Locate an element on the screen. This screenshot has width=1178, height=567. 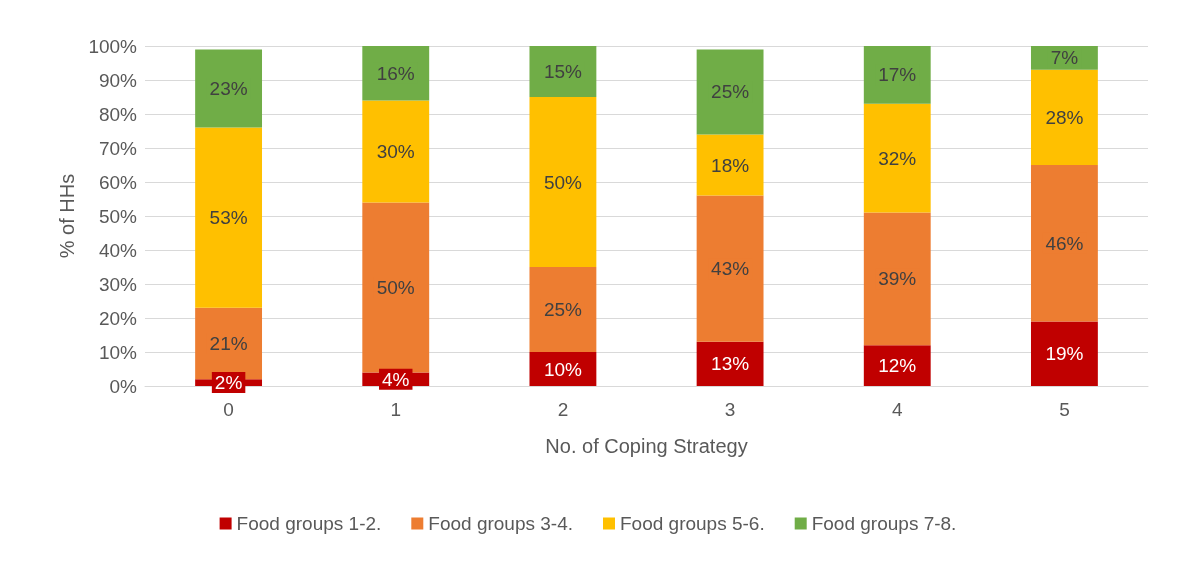
x-tick-label: 3 is located at coordinates (730, 409).